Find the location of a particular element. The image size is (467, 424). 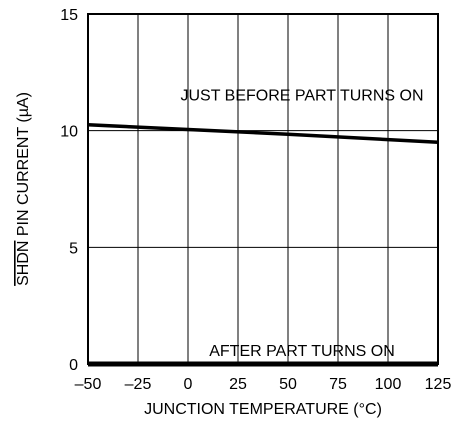

x-axis-title: JUNCTION TEMPERATURE (°C) is located at coordinates (263, 409).